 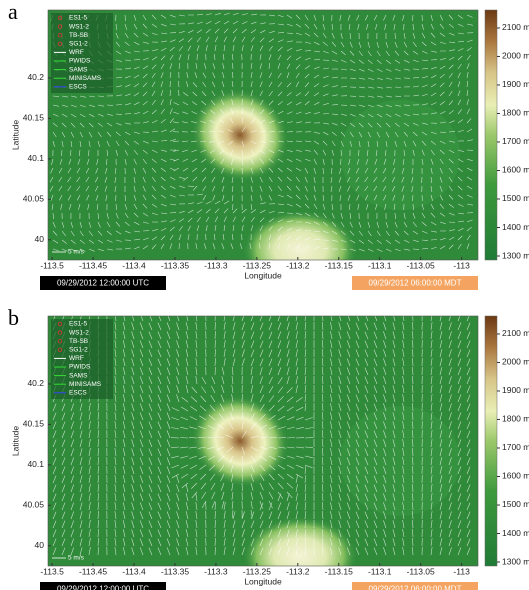 I want to click on terrain-lowland, so click(x=400, y=155).